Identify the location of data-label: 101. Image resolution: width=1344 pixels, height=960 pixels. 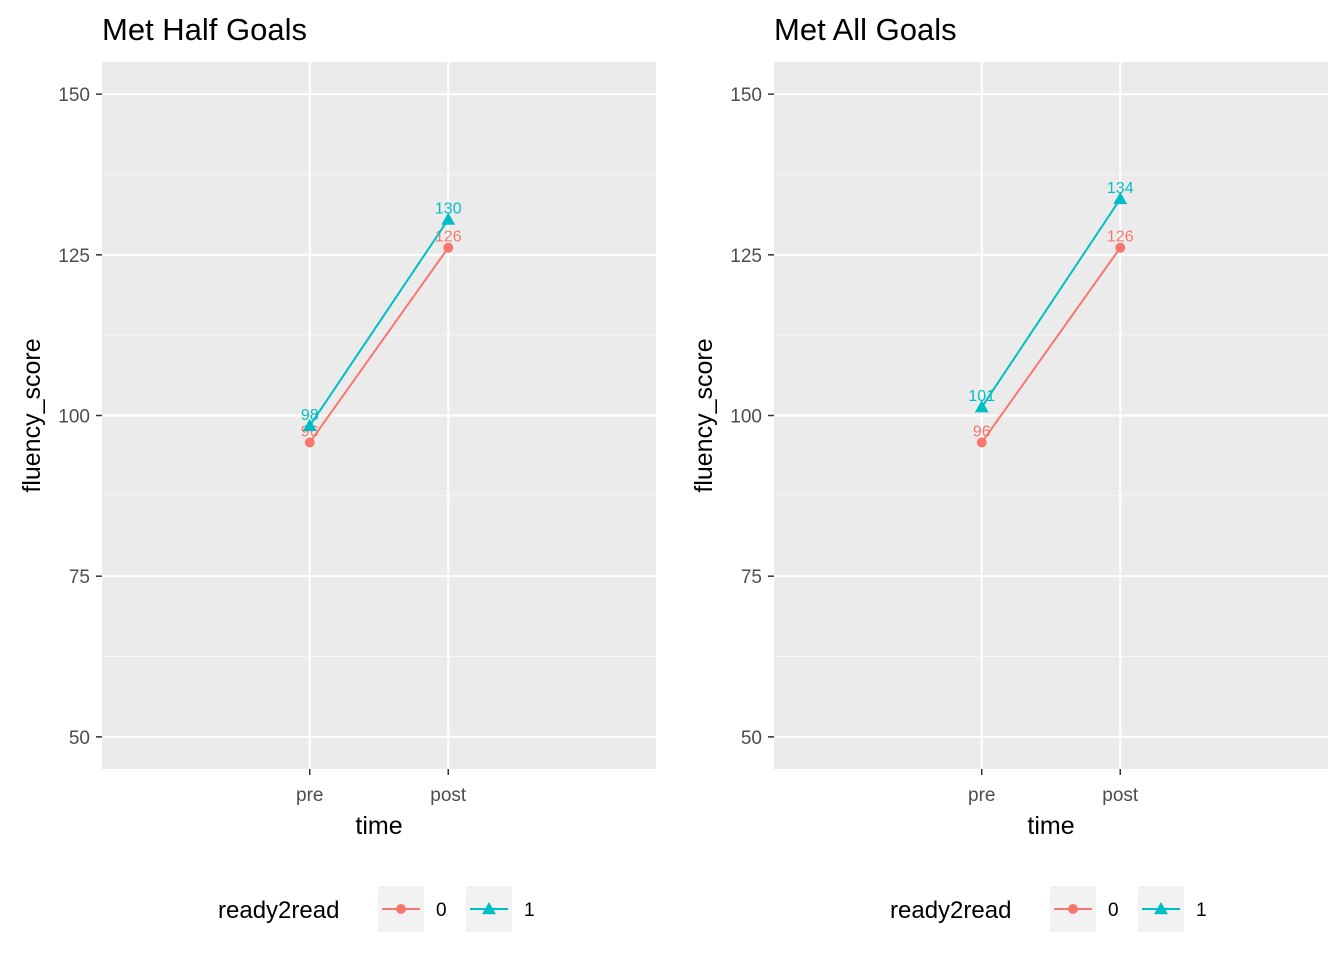
(981, 396).